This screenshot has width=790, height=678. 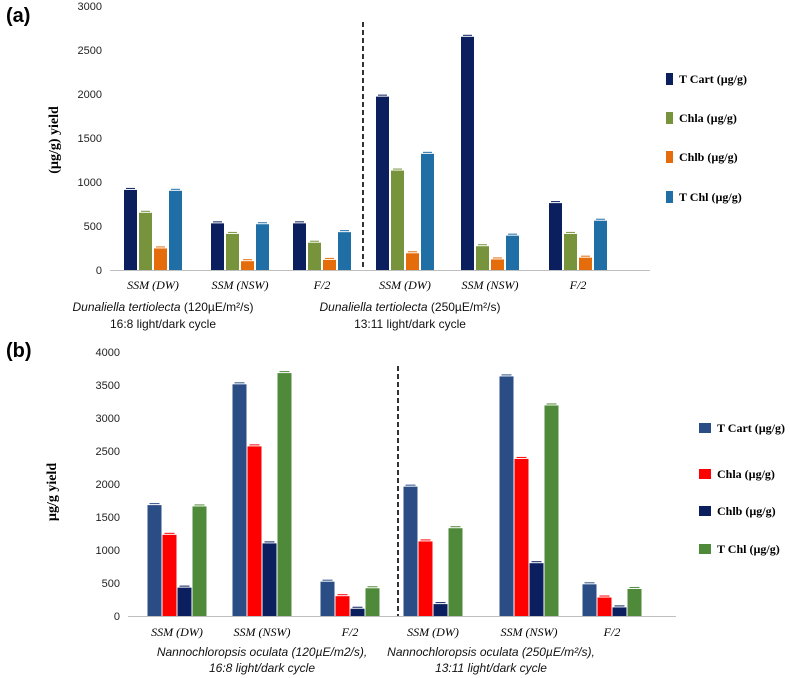 I want to click on species-name: Nannochloropsis oculata (250µE/m²/s),, so click(x=491, y=652).